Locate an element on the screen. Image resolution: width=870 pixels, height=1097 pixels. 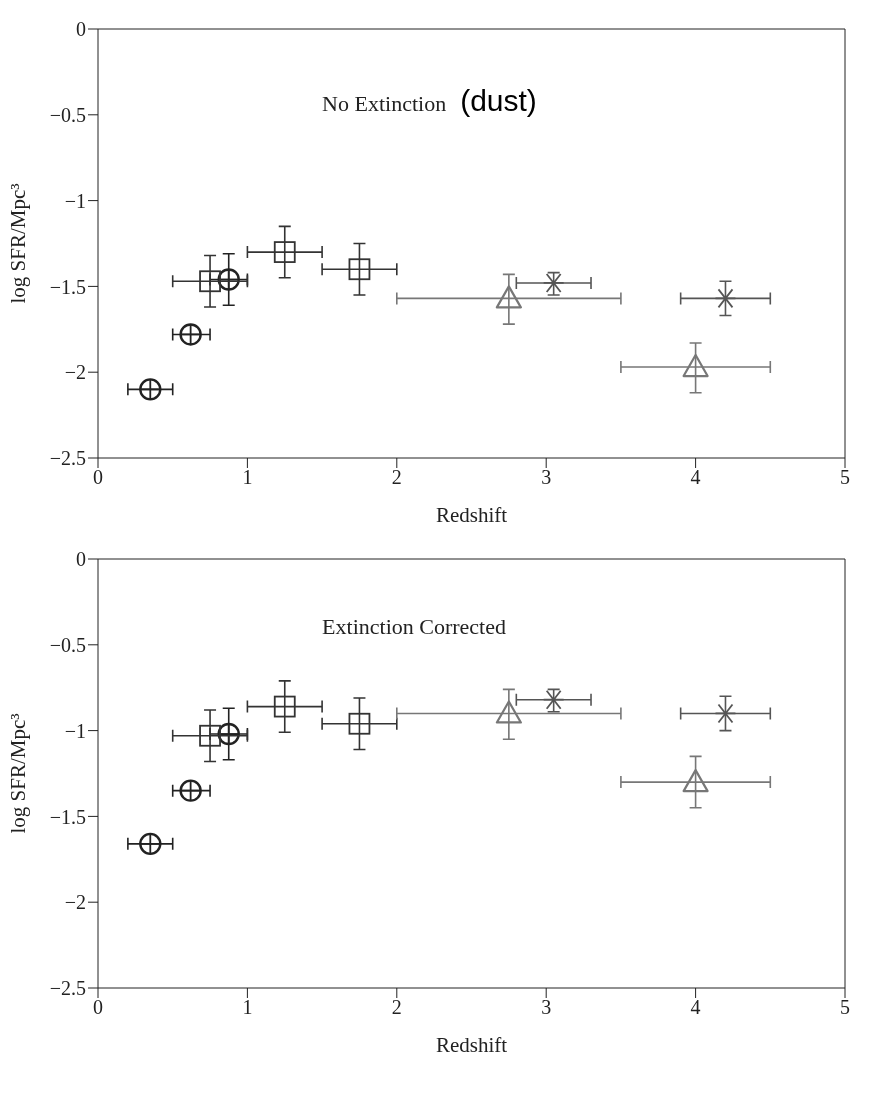
text: No Extinction is located at coordinates (384, 103).